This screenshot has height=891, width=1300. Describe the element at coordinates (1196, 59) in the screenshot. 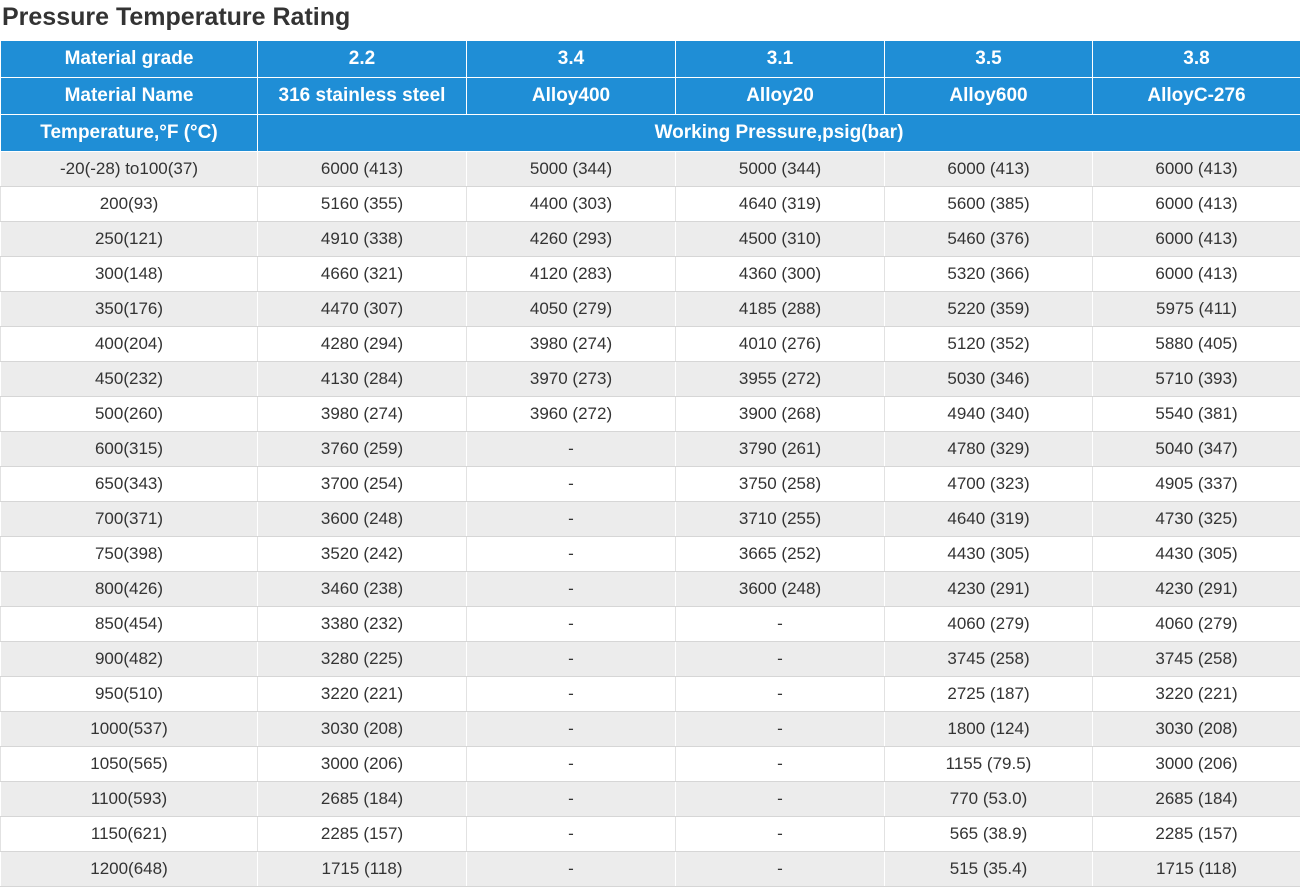

I see `grade-header: 3.8` at that location.